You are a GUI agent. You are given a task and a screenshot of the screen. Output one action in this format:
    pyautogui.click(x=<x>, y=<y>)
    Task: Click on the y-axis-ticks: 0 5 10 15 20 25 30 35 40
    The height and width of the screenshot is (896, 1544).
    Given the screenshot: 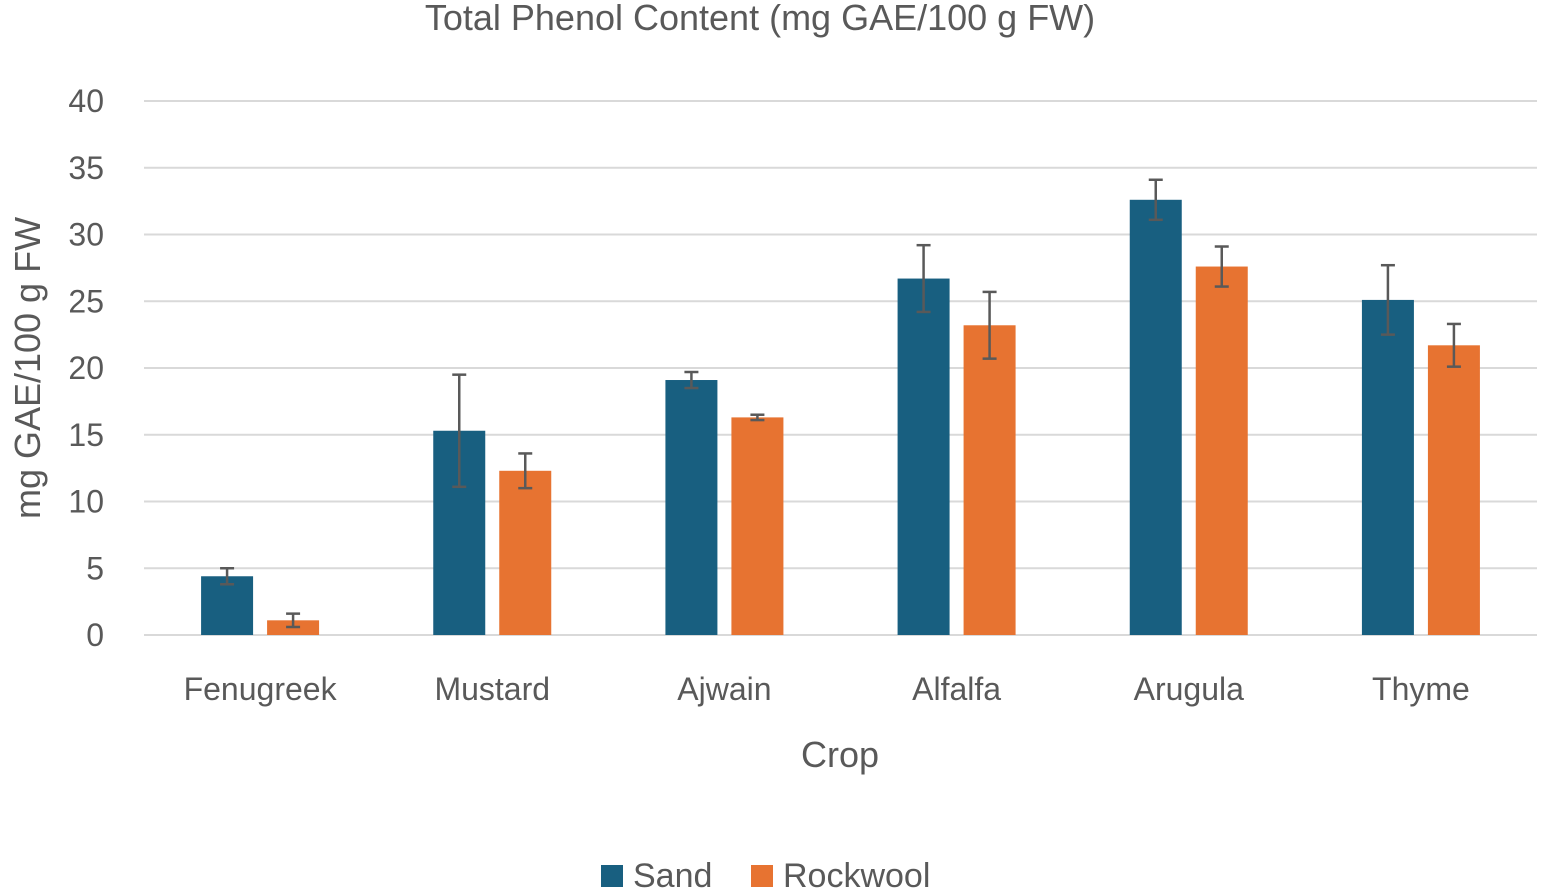 What is the action you would take?
    pyautogui.click(x=86, y=368)
    